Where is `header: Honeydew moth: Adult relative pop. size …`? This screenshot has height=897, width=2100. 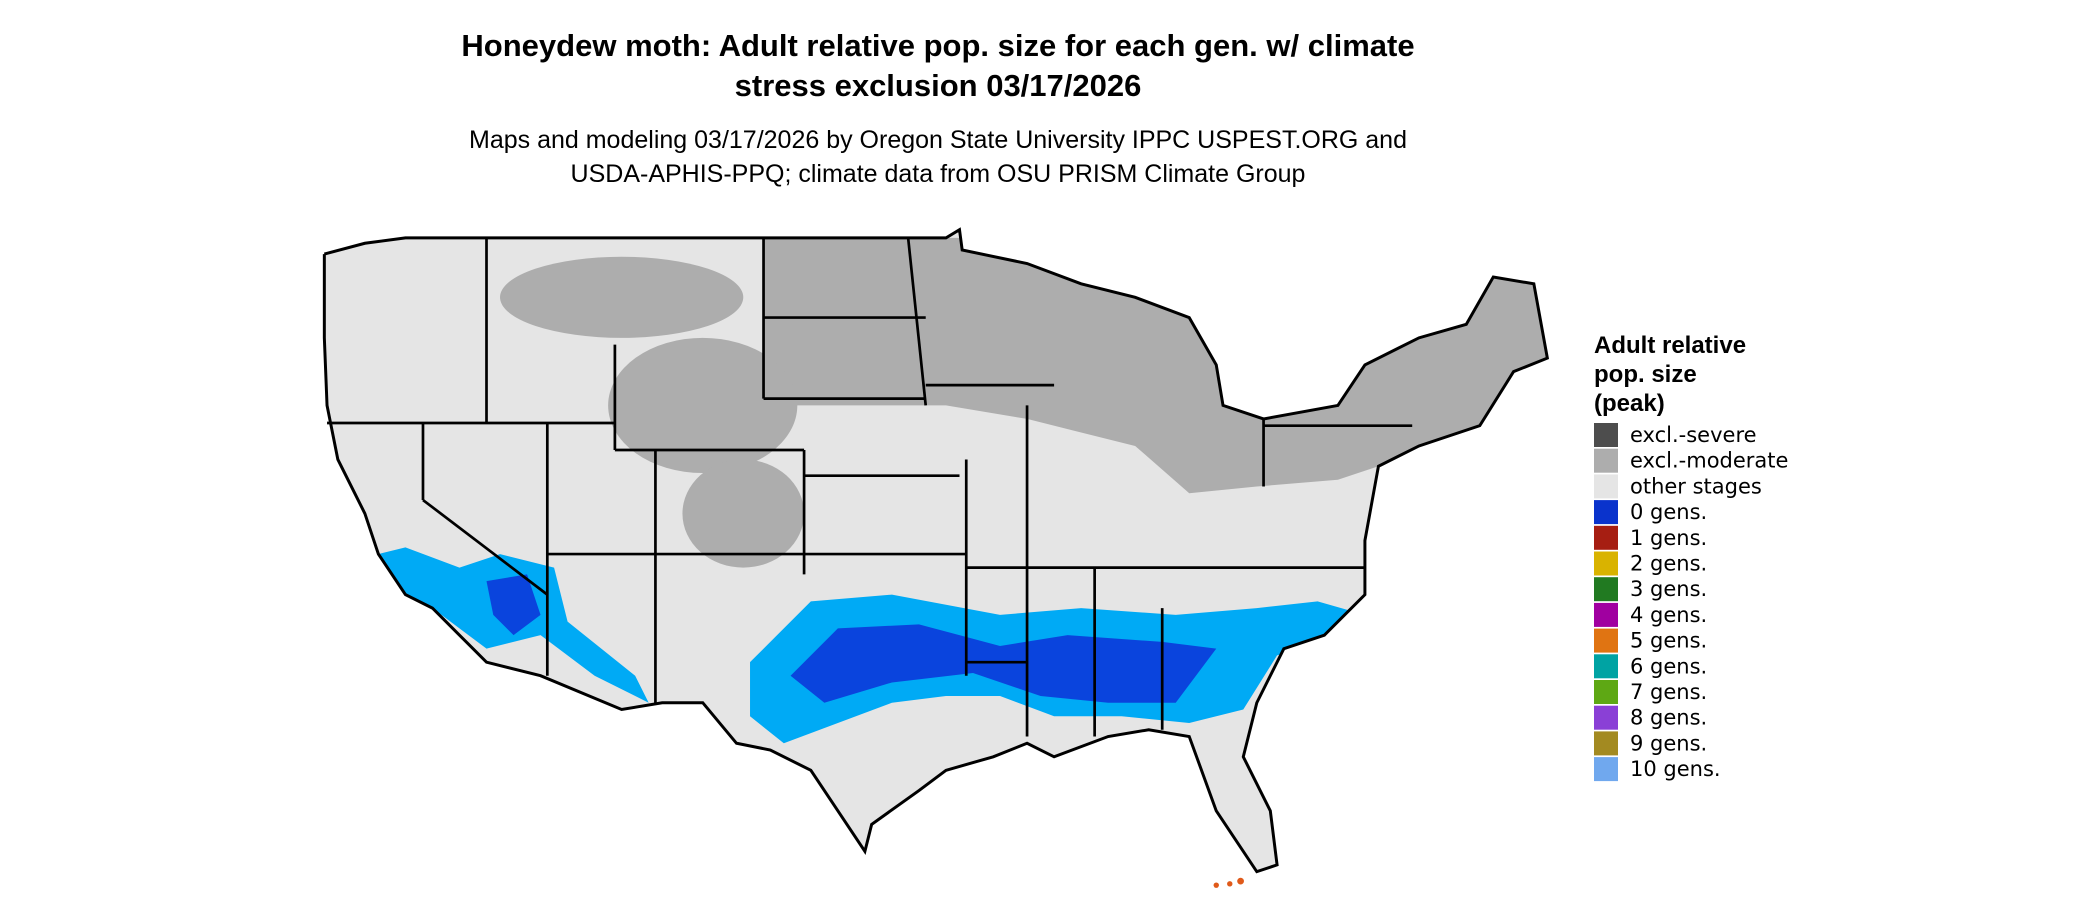 header: Honeydew moth: Adult relative pop. size … is located at coordinates (937, 108).